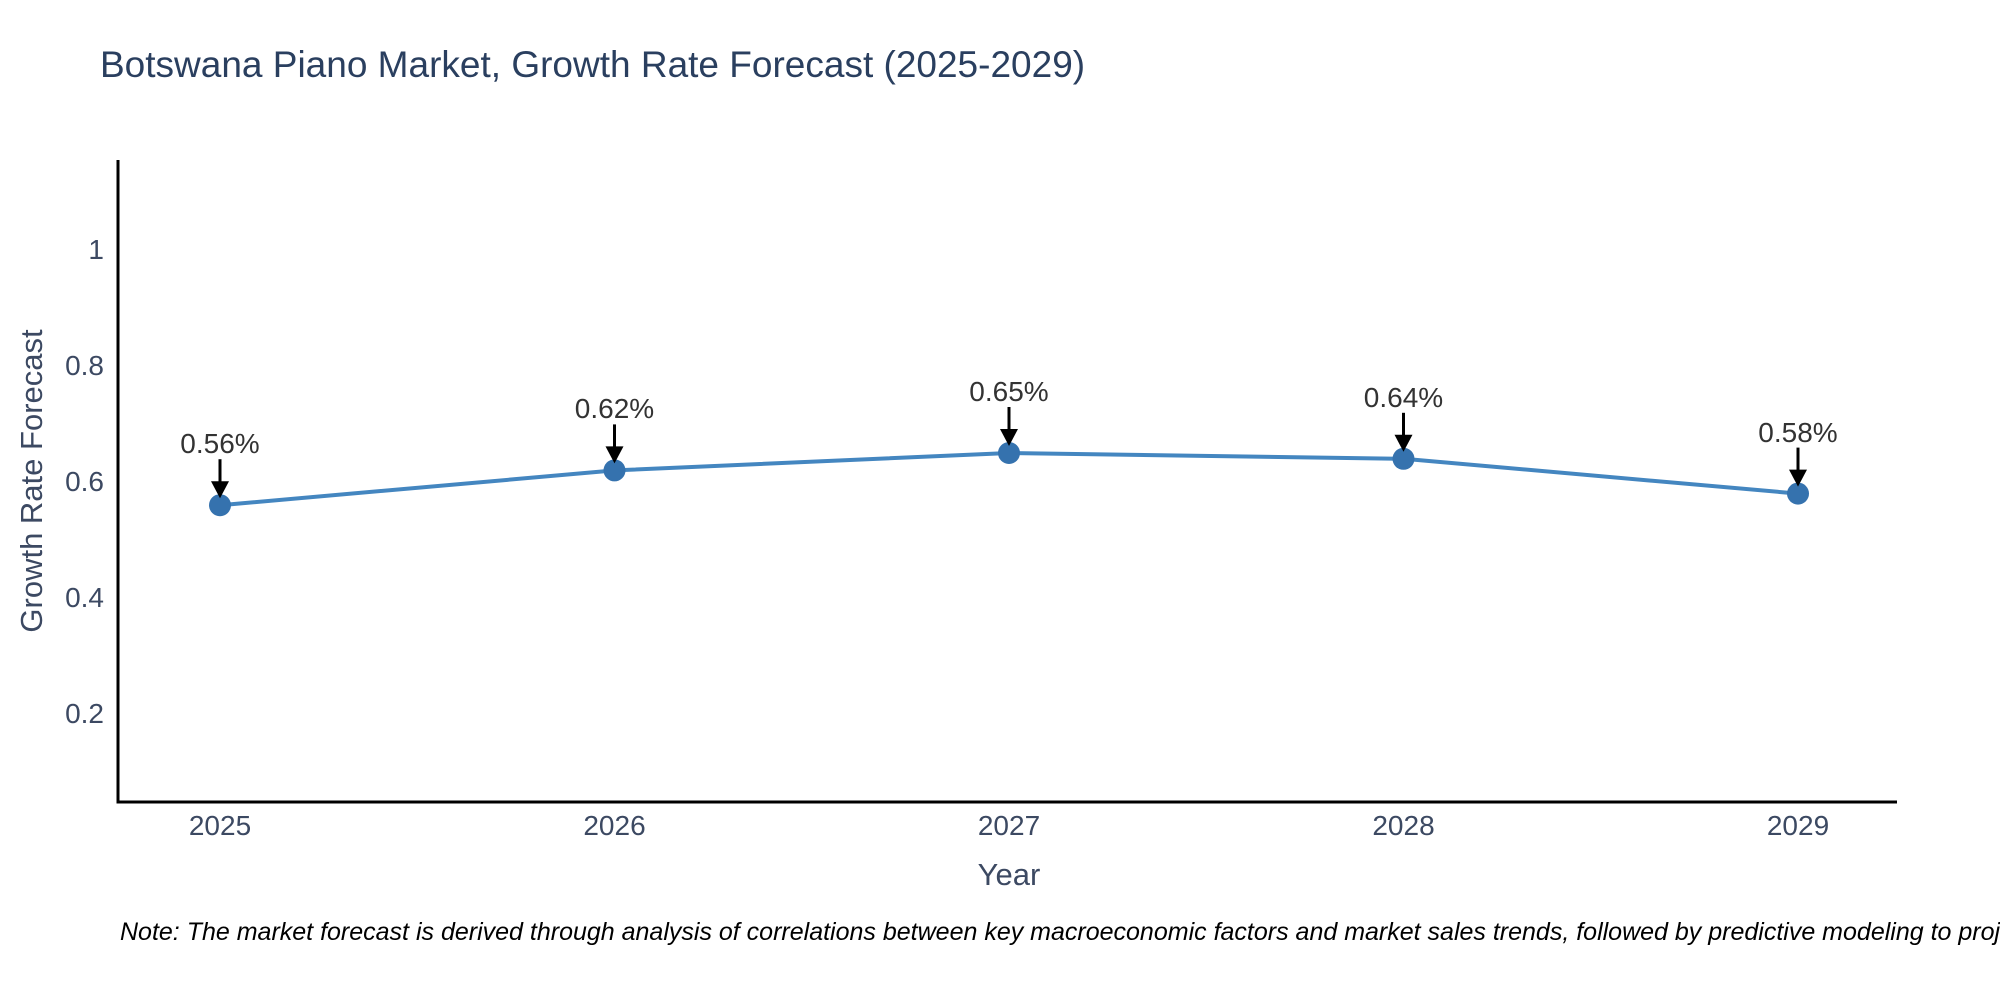 The height and width of the screenshot is (1000, 2000). What do you see at coordinates (1009, 391) in the screenshot?
I see `data-point-annotation: 0.65%` at bounding box center [1009, 391].